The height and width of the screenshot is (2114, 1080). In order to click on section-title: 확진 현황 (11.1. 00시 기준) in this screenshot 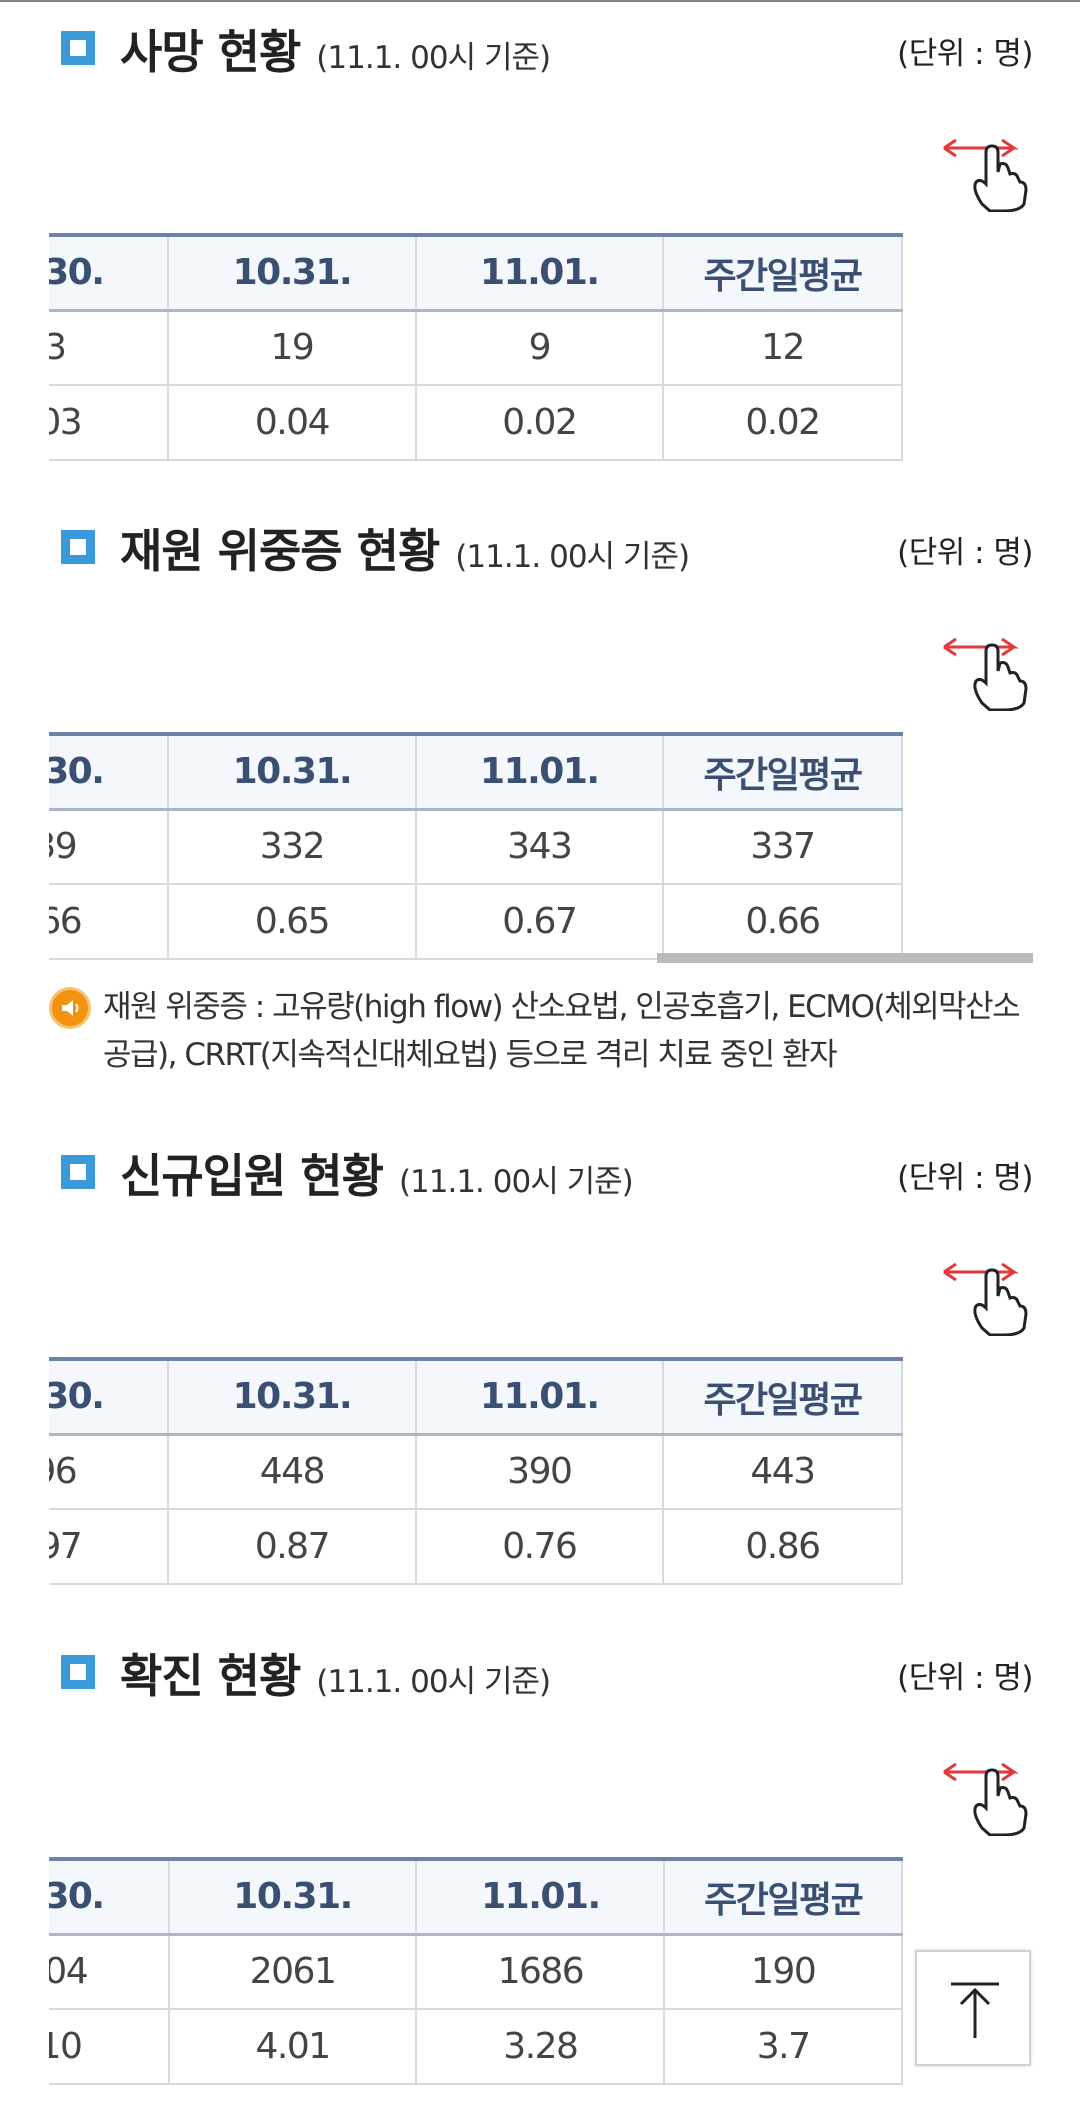, I will do `click(335, 1676)`.